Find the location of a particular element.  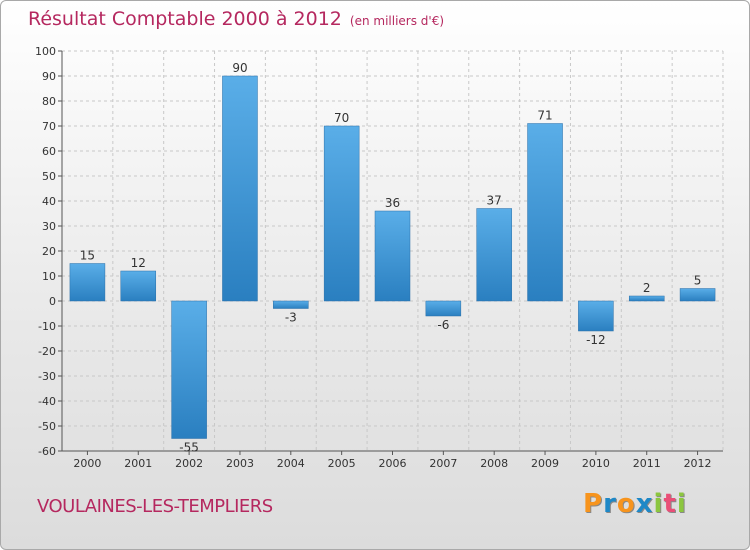

y-tick-label: -20 is located at coordinates (47, 351).